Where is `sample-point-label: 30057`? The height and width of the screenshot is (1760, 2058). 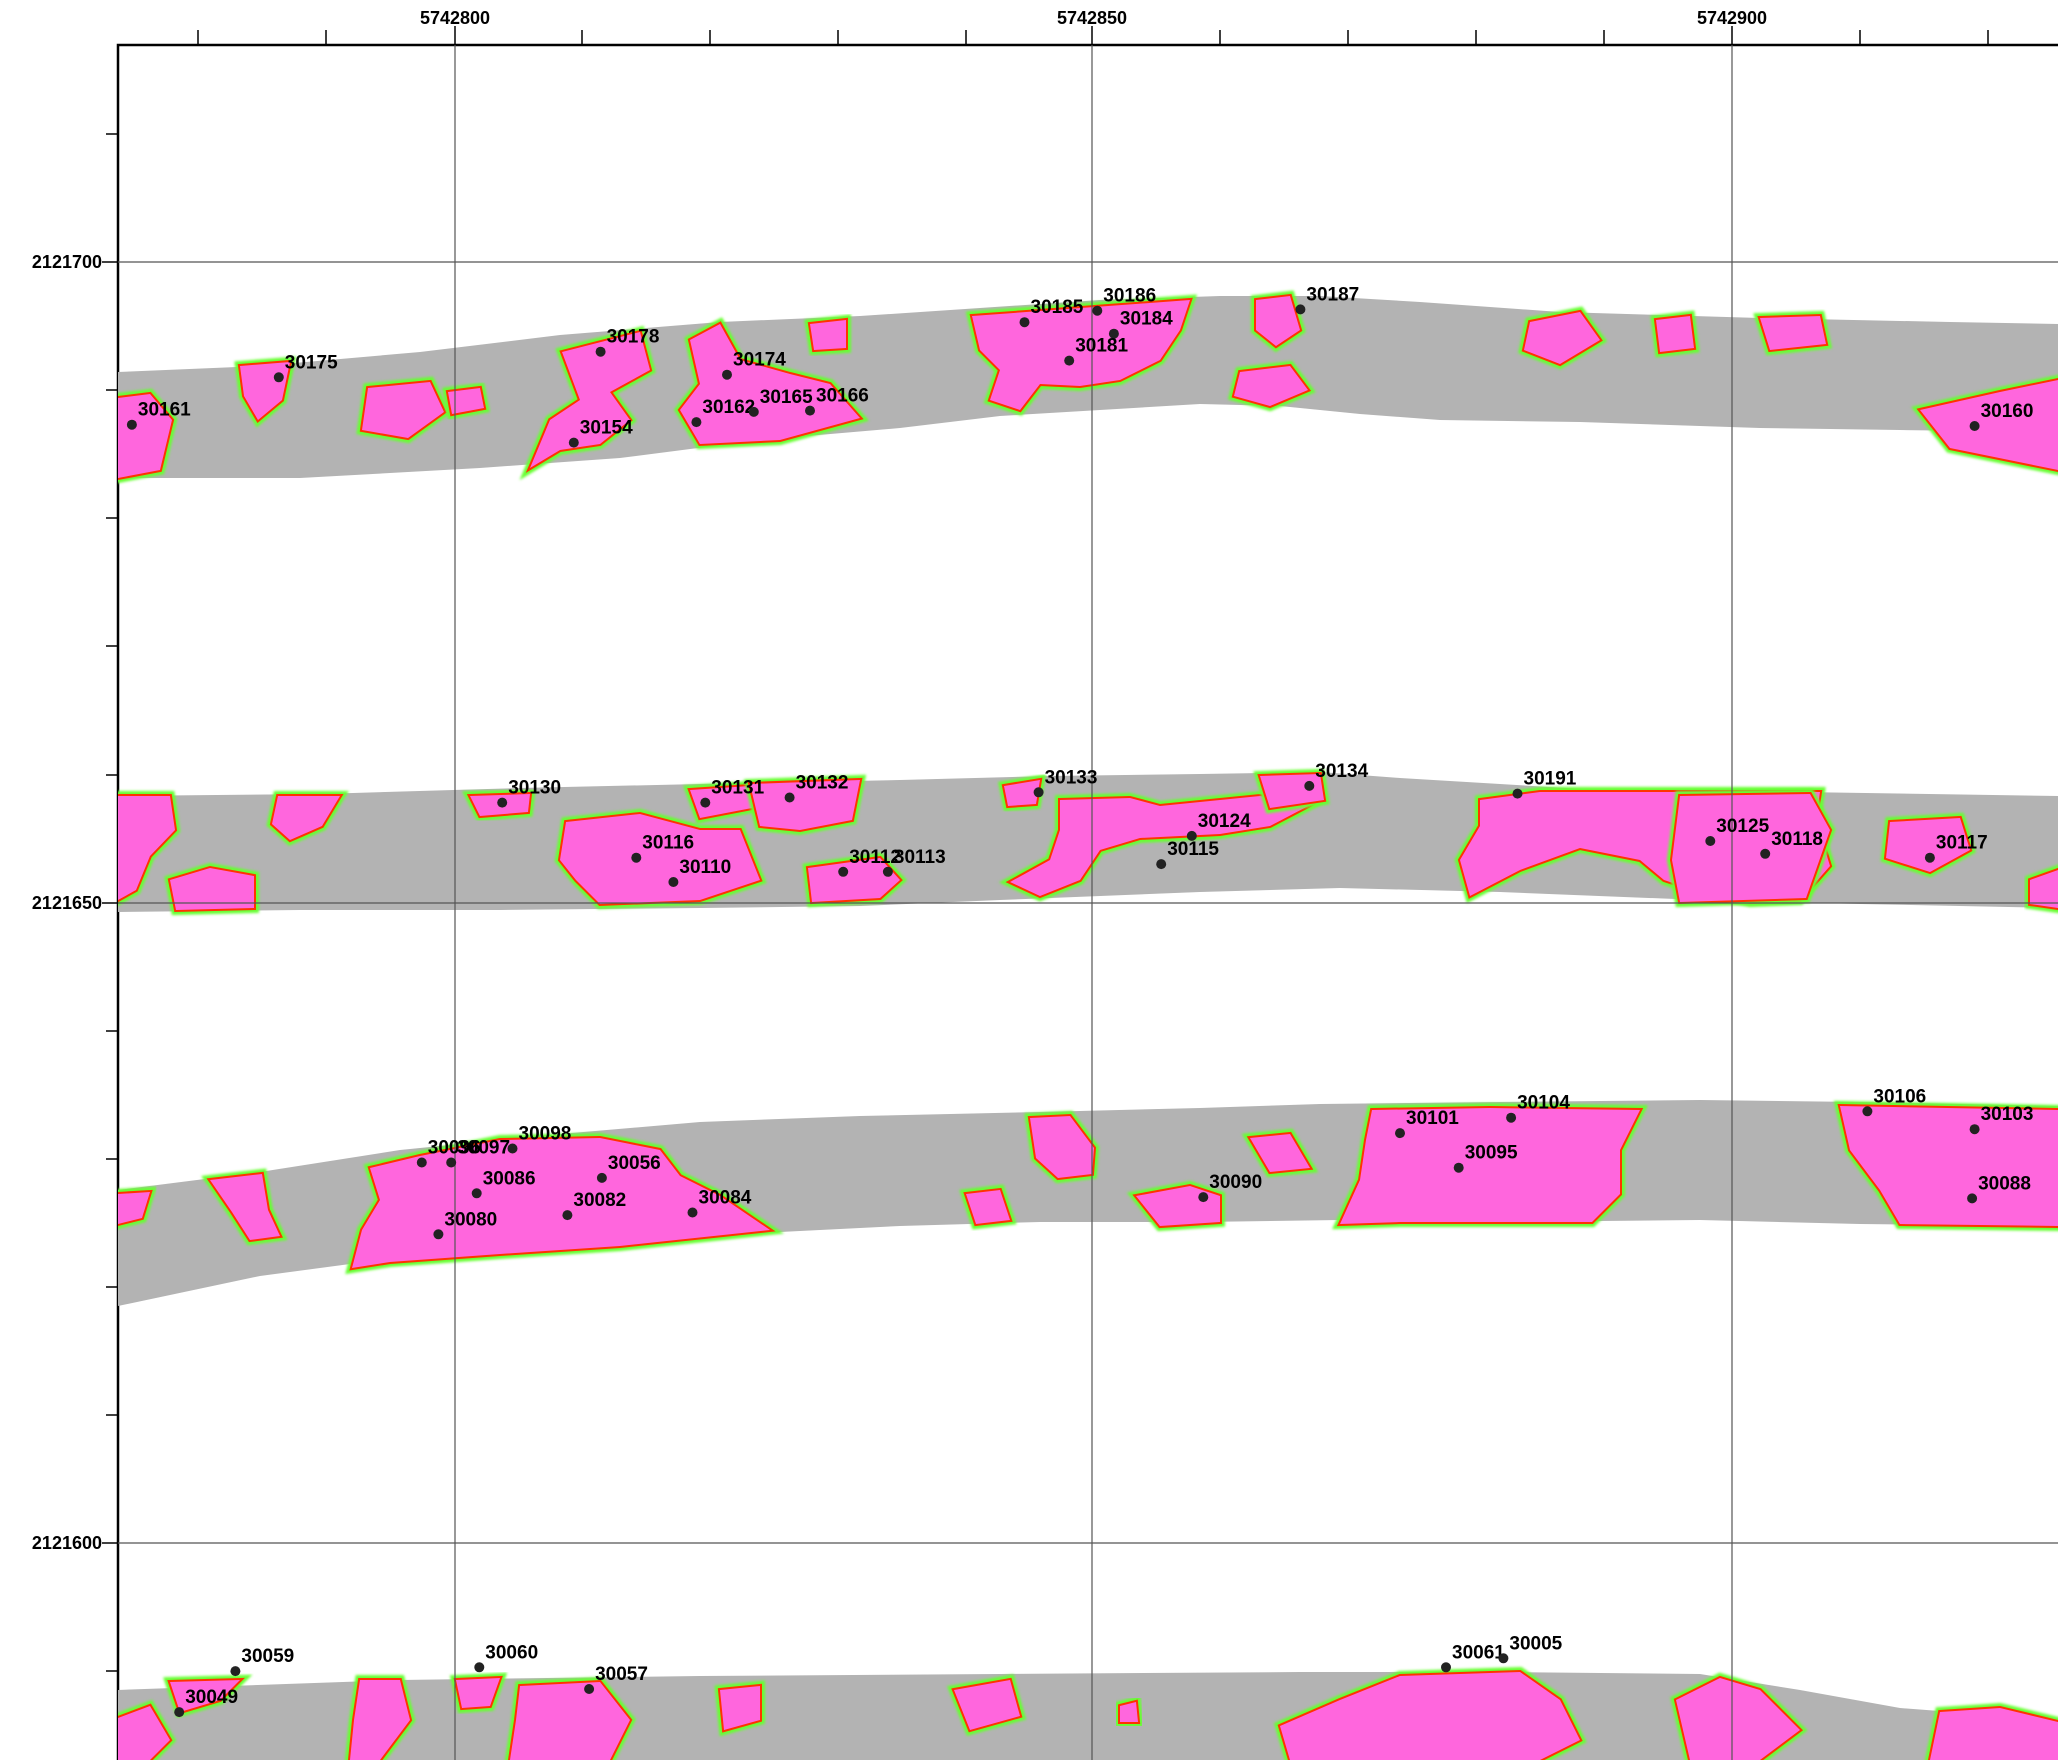 sample-point-label: 30057 is located at coordinates (621, 1674).